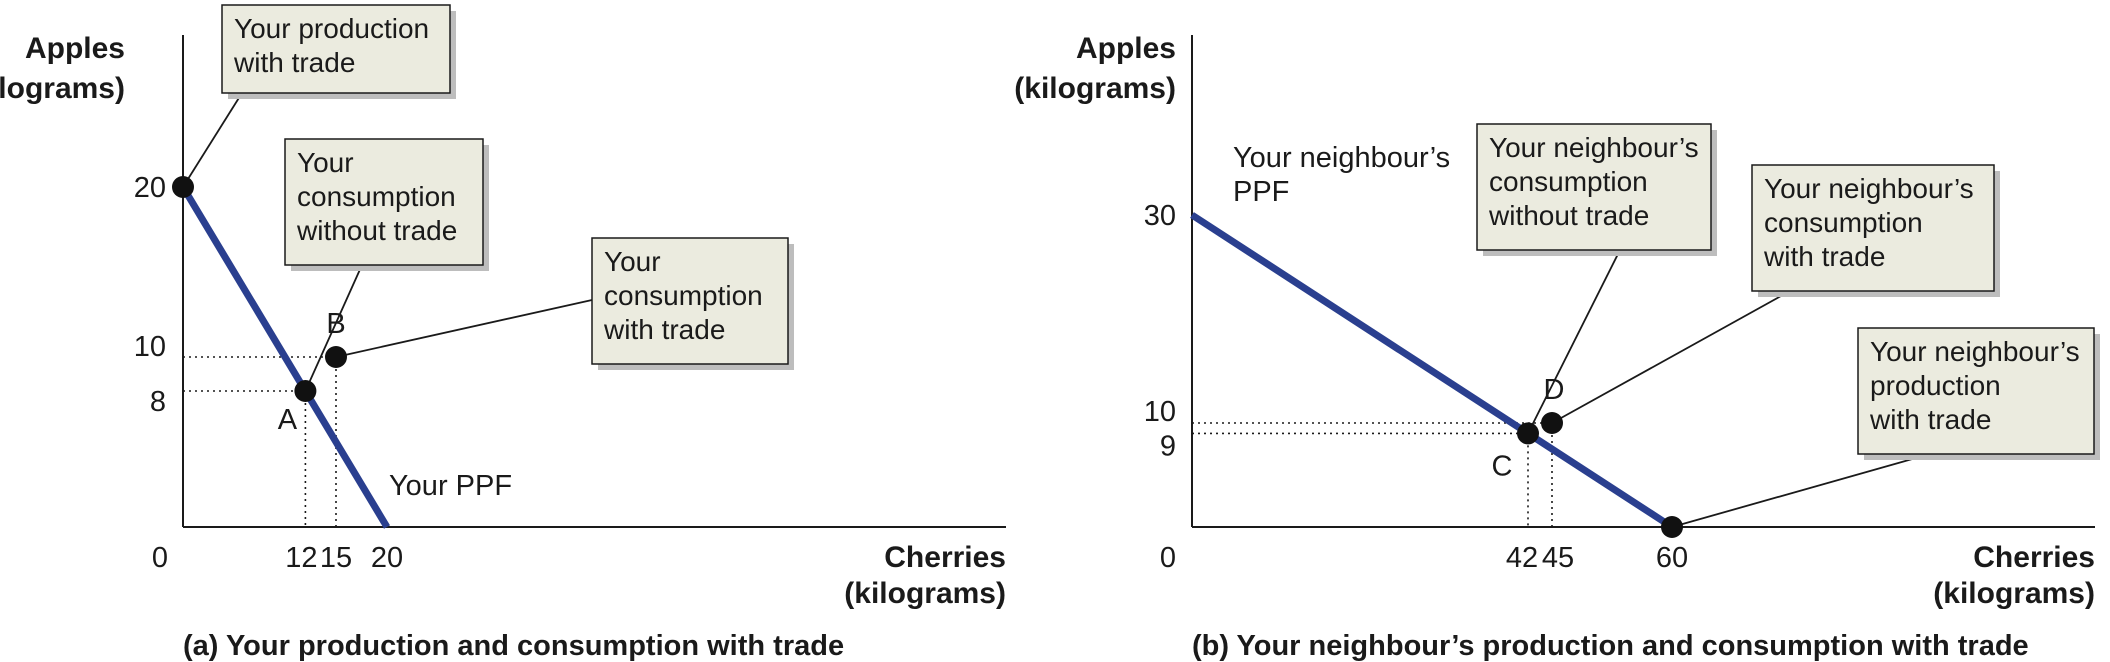  What do you see at coordinates (1502, 466) in the screenshot?
I see `point-label-c: C` at bounding box center [1502, 466].